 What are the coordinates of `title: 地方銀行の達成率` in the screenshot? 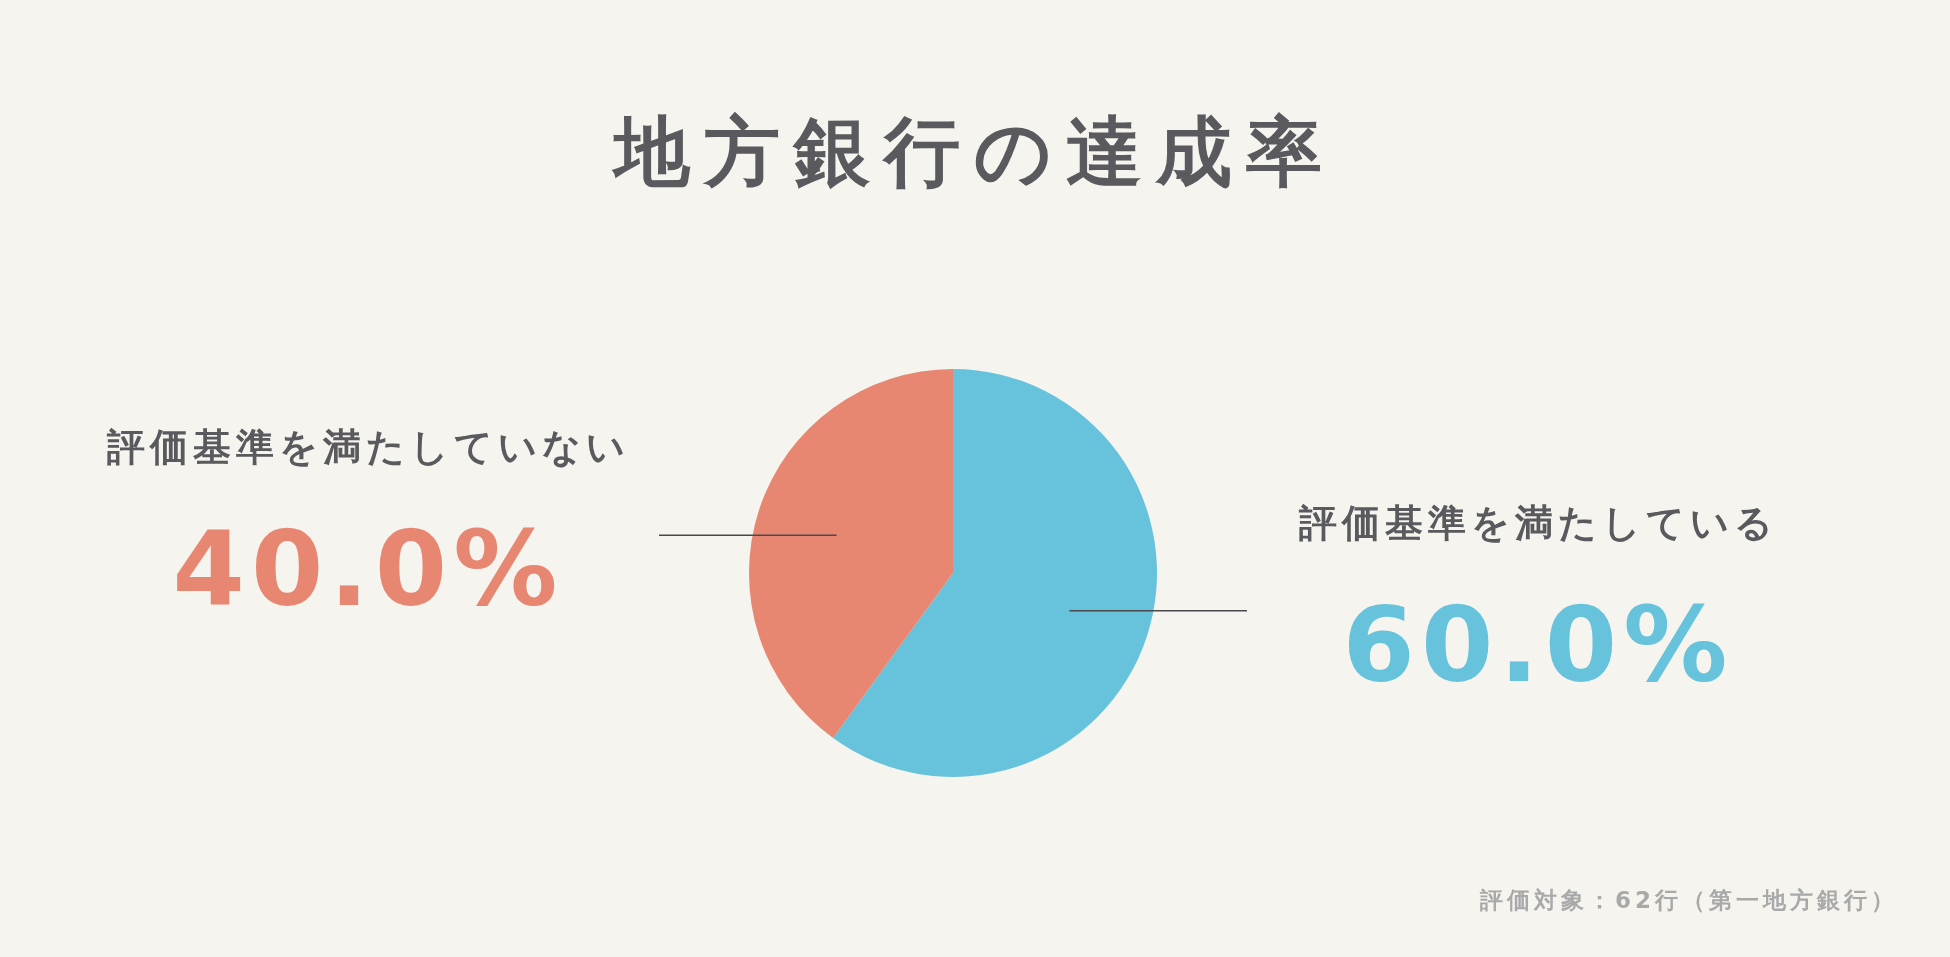 It's located at (975, 151).